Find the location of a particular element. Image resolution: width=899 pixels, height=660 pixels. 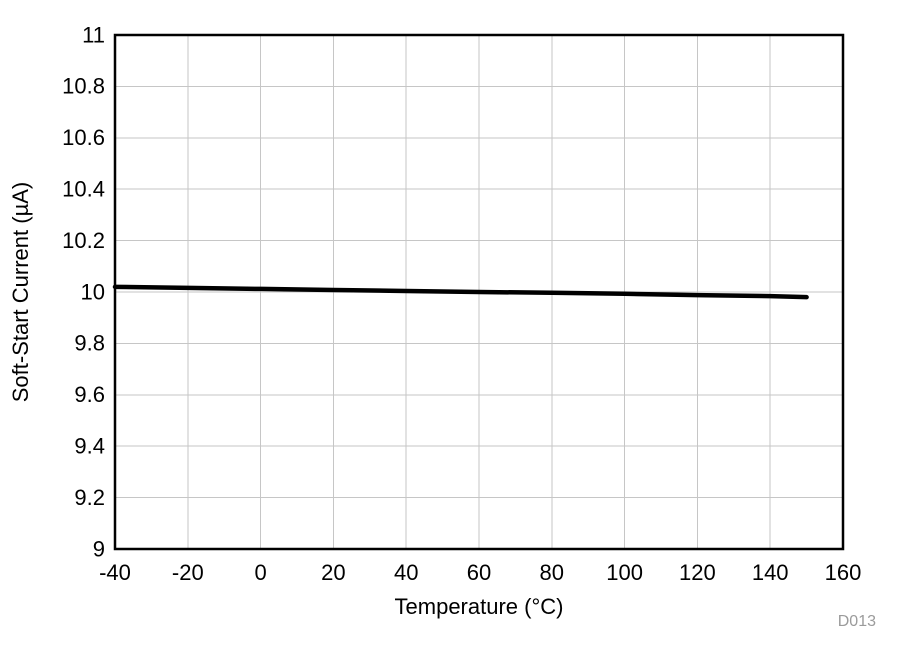

svg-text: 160 is located at coordinates (843, 572).